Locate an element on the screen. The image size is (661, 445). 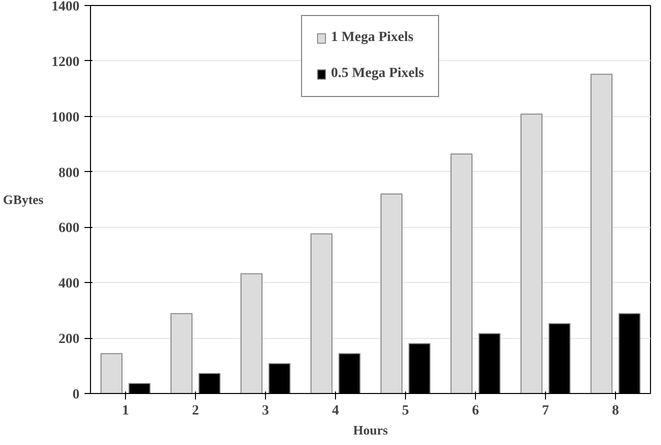
y-tick-label: 200 is located at coordinates (69, 340).